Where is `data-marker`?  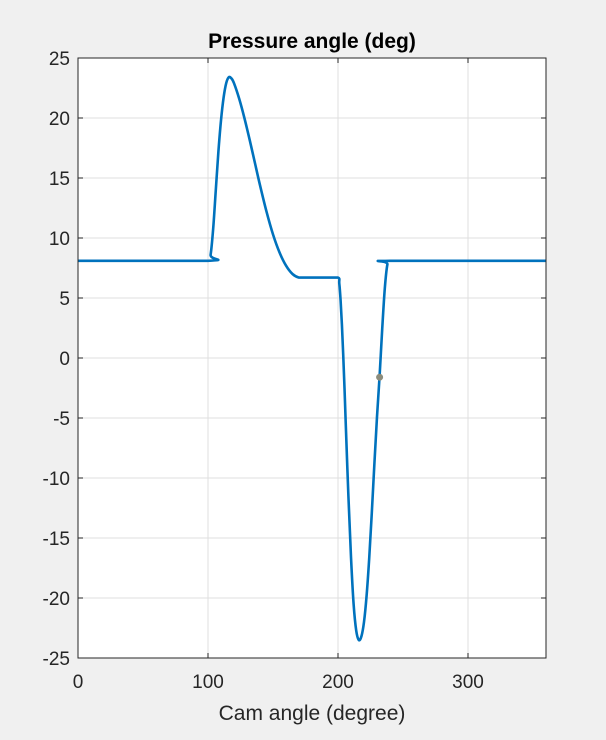
data-marker is located at coordinates (380, 377).